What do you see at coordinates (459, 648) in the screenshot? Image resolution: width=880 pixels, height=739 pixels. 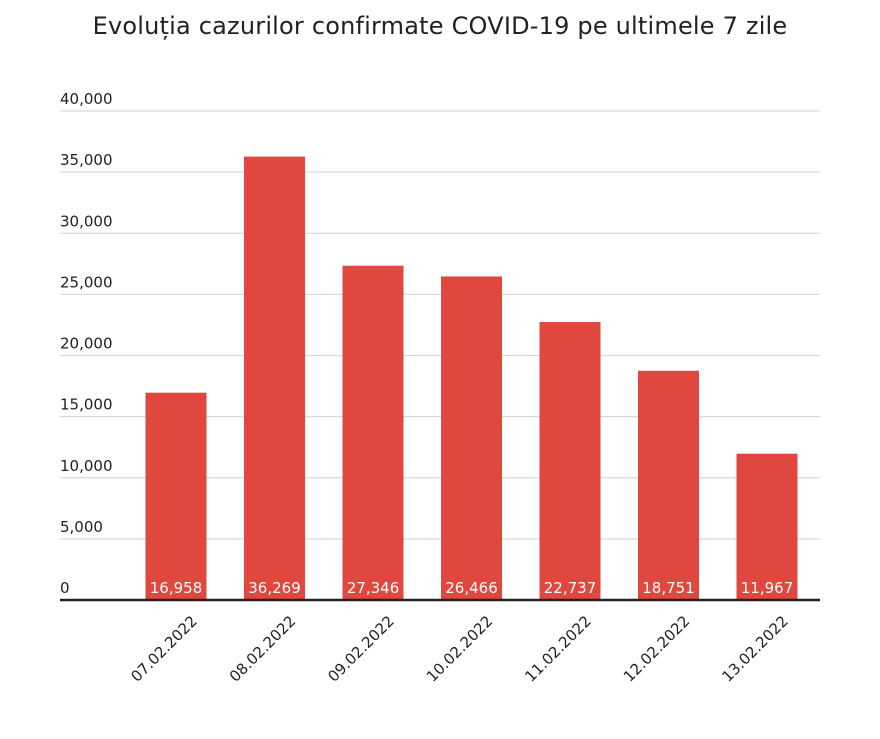 I see `x-tick-label: 10.02.2022` at bounding box center [459, 648].